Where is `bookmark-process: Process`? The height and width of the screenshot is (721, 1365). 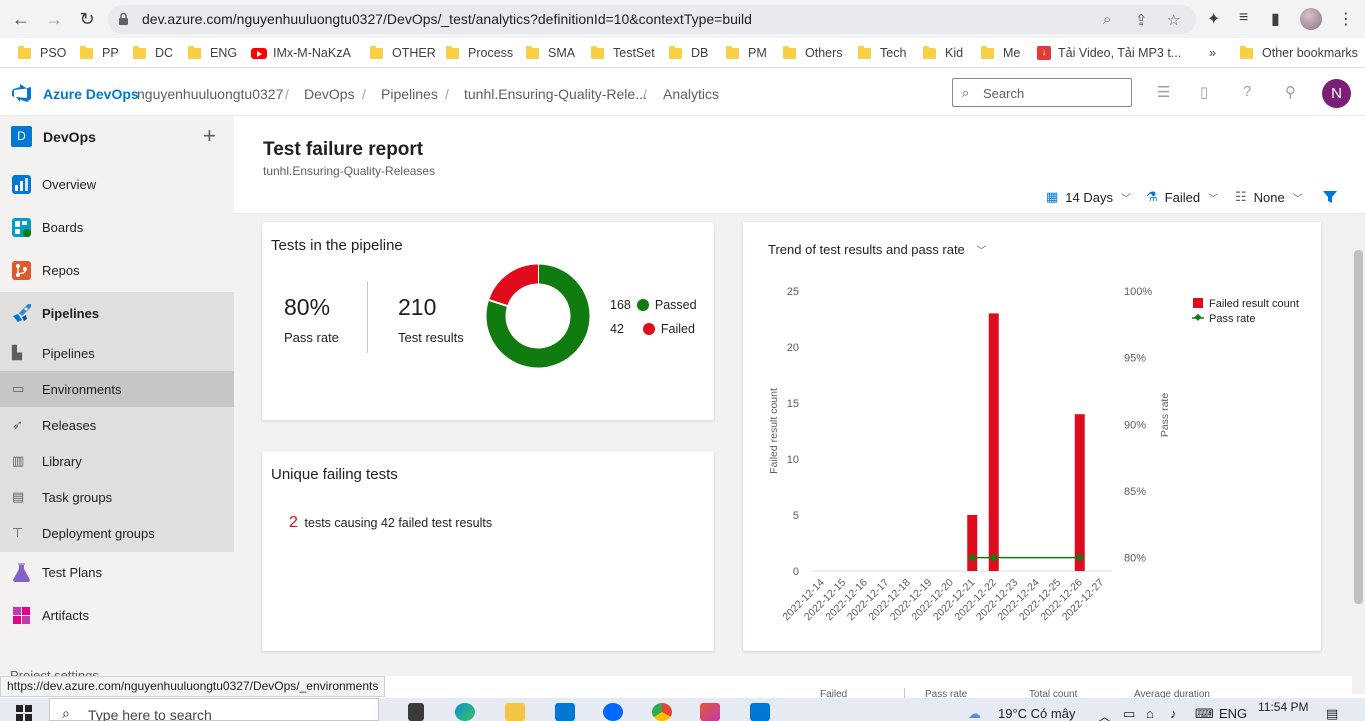 bookmark-process: Process is located at coordinates (479, 53).